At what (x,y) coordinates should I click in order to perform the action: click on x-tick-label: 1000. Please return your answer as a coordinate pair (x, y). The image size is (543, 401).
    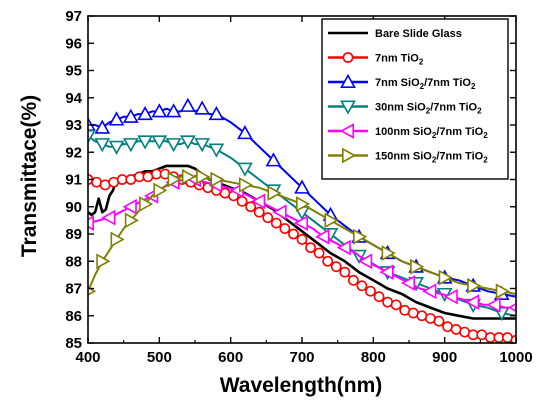
    Looking at the image, I should click on (515, 357).